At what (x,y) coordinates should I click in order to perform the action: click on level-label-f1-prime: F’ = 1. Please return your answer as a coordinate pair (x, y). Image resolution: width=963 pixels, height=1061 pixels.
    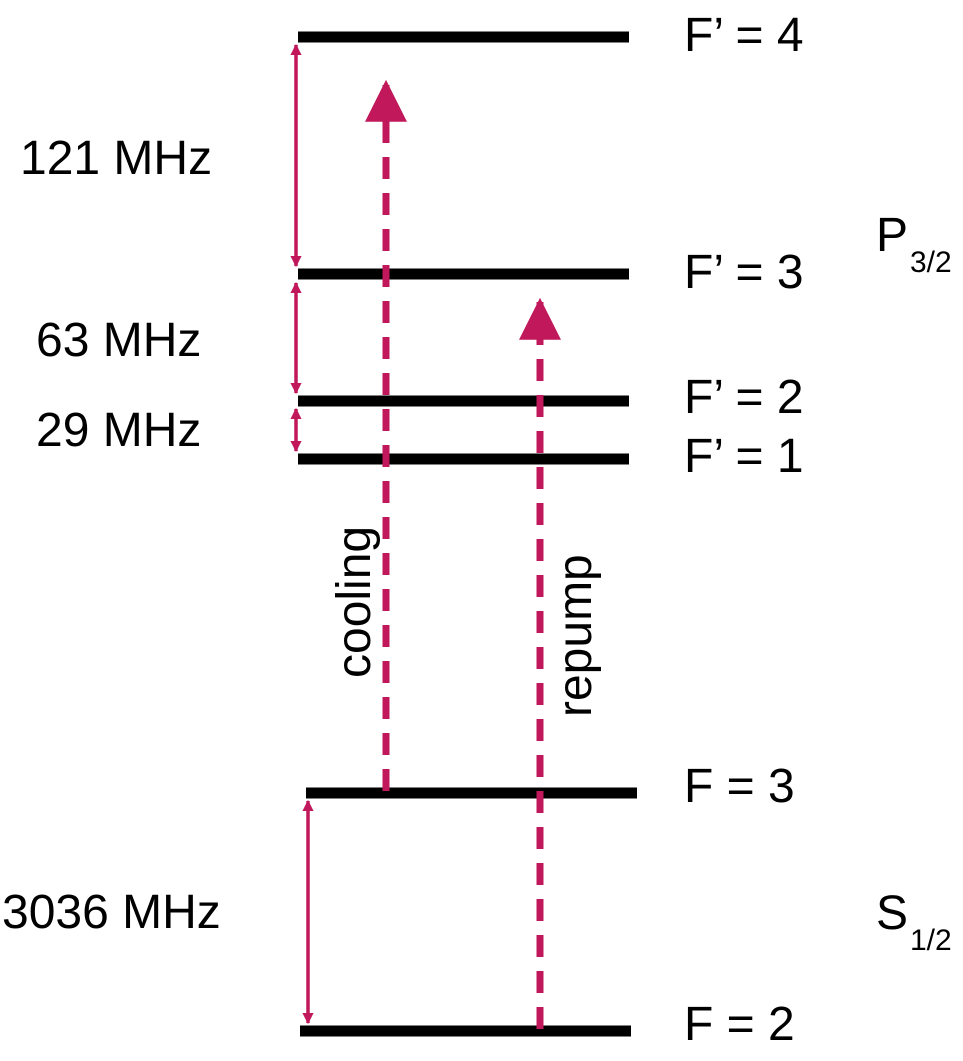
    Looking at the image, I should click on (744, 456).